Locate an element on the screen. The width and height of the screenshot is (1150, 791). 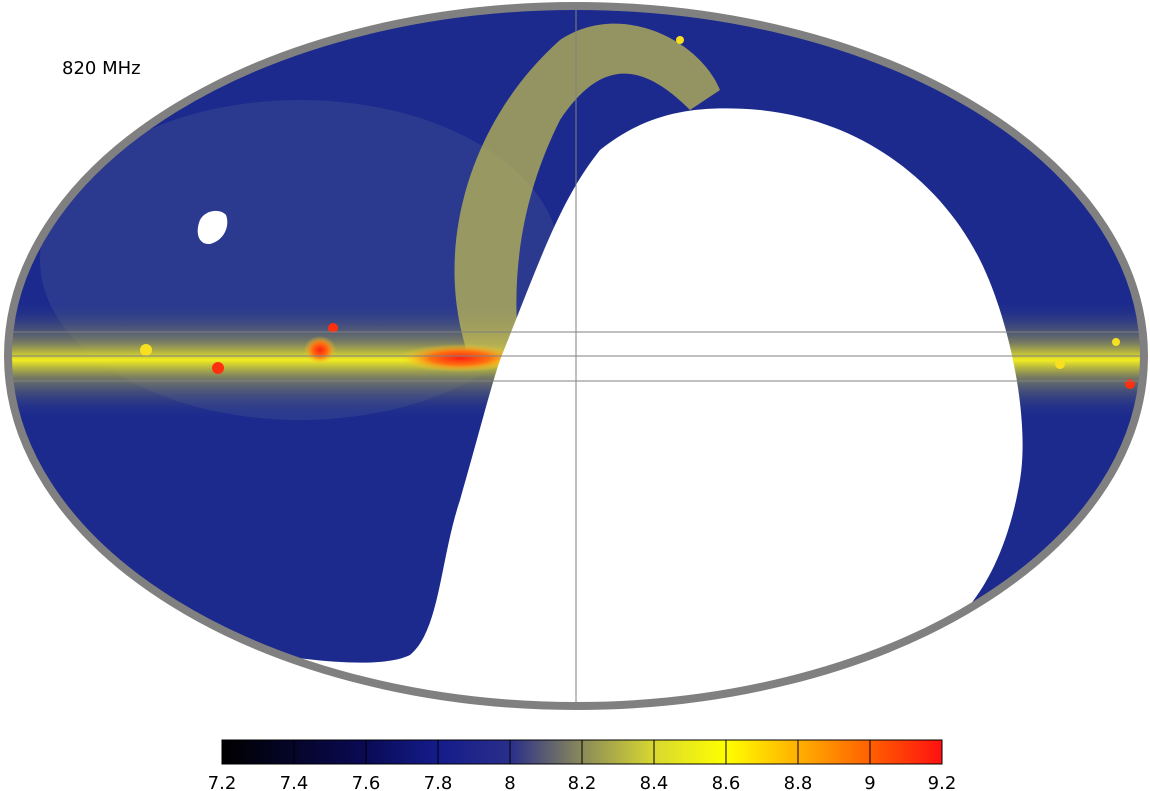
colorbar-tick-label: 8.8 is located at coordinates (798, 782).